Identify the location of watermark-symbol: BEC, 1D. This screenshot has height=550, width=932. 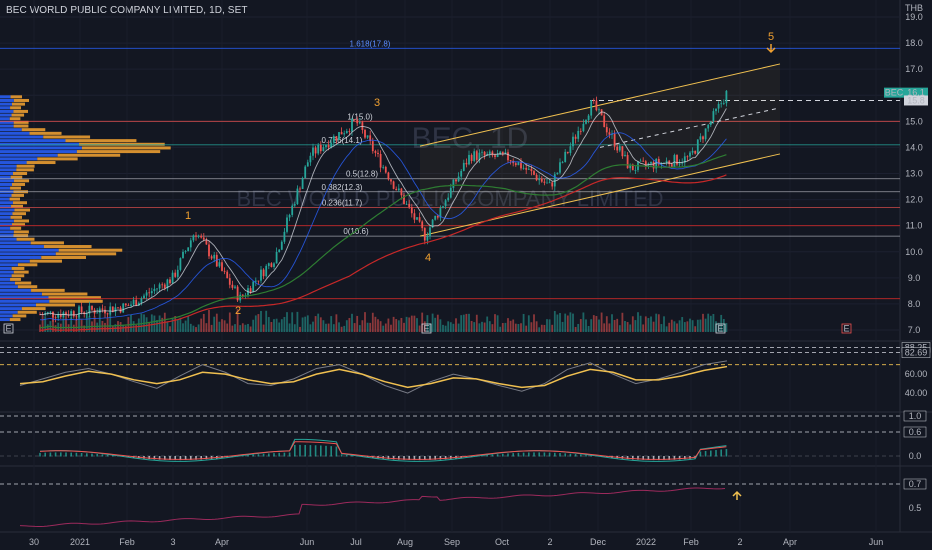
(470, 138).